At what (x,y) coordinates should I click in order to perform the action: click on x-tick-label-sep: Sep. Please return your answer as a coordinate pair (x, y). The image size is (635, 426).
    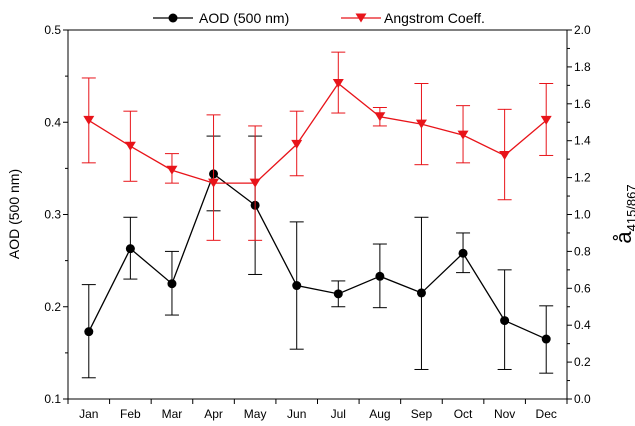
    Looking at the image, I should click on (422, 414).